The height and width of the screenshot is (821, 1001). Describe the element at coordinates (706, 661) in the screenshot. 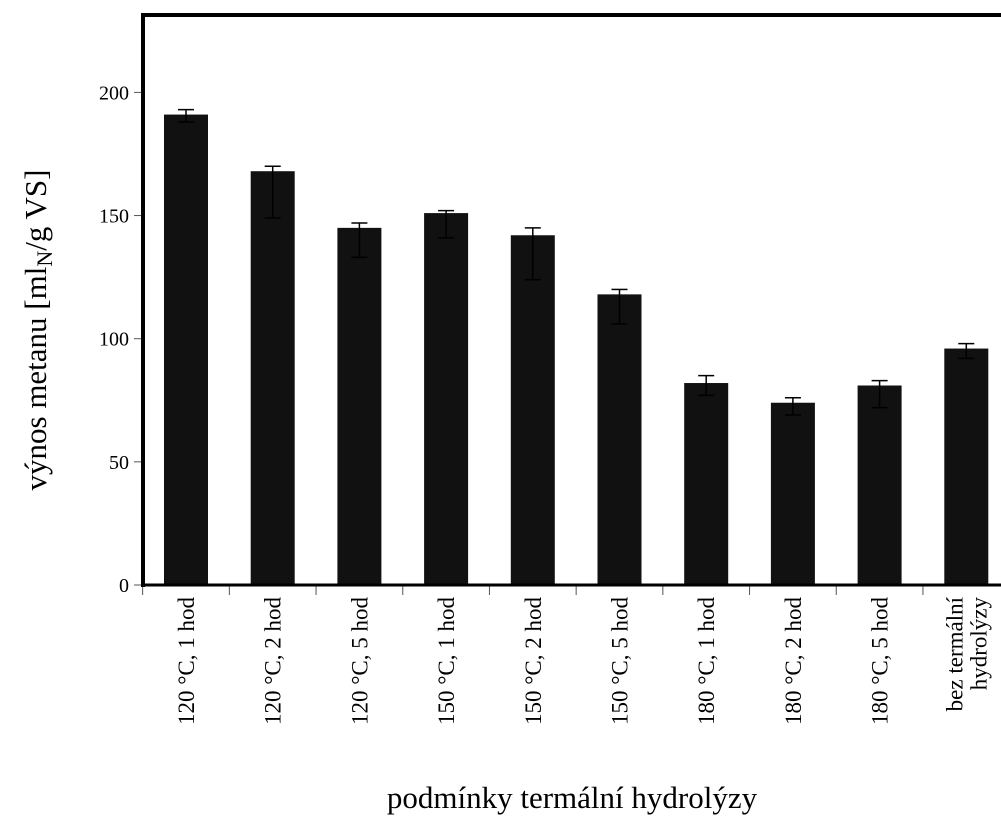

I see `x-tick-label: 180 °C, 1 hod` at that location.